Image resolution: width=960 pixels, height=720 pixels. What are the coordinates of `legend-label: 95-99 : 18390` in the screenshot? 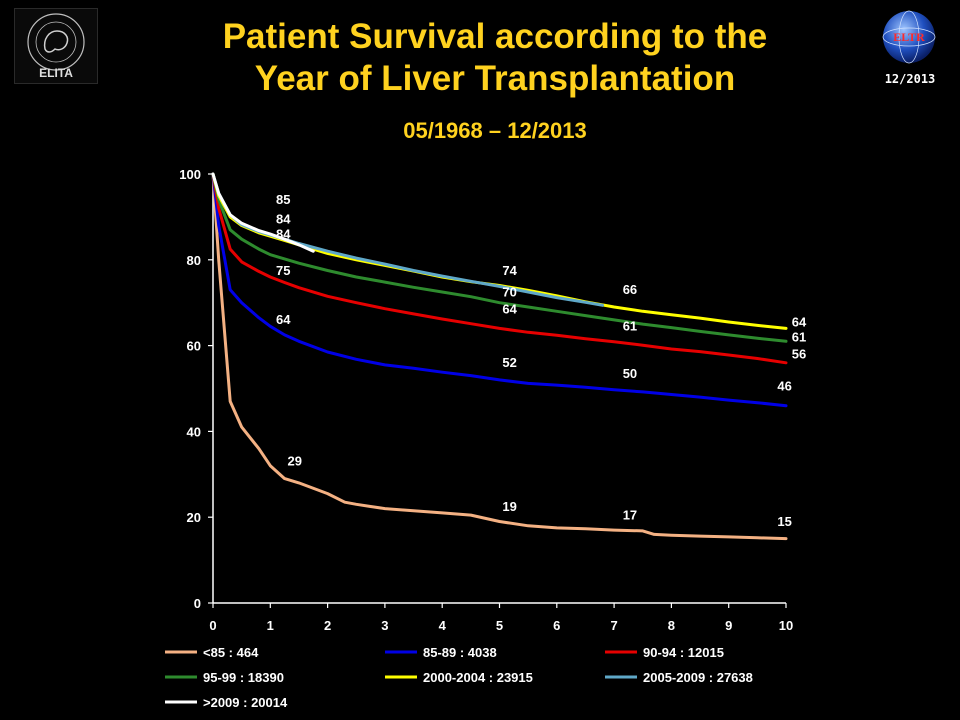 It's located at (243, 677).